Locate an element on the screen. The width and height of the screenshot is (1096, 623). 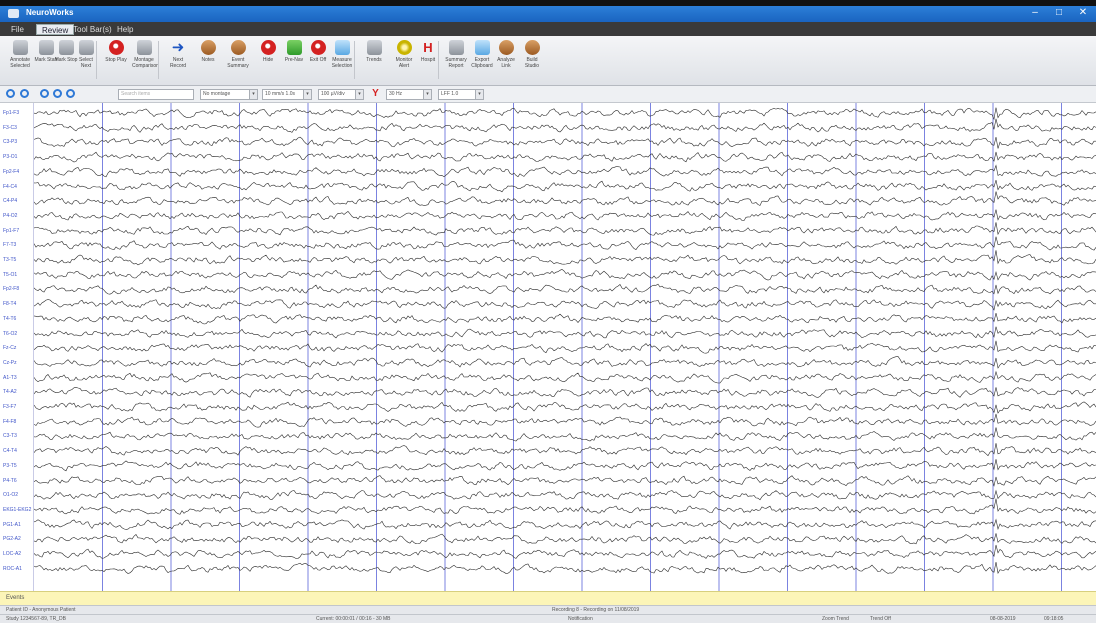
channel-label: ROC-A1 is located at coordinates (12, 568).